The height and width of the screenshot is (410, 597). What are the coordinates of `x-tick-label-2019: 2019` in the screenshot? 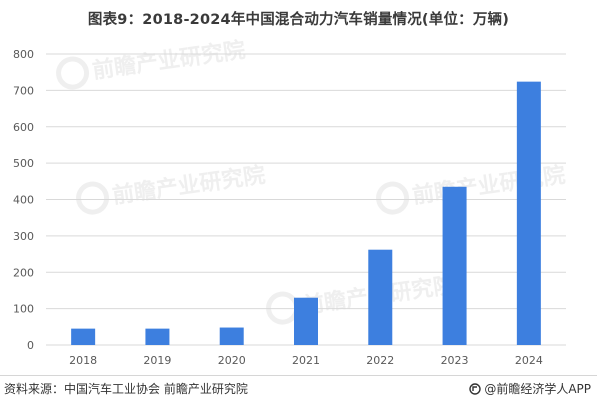 It's located at (157, 360).